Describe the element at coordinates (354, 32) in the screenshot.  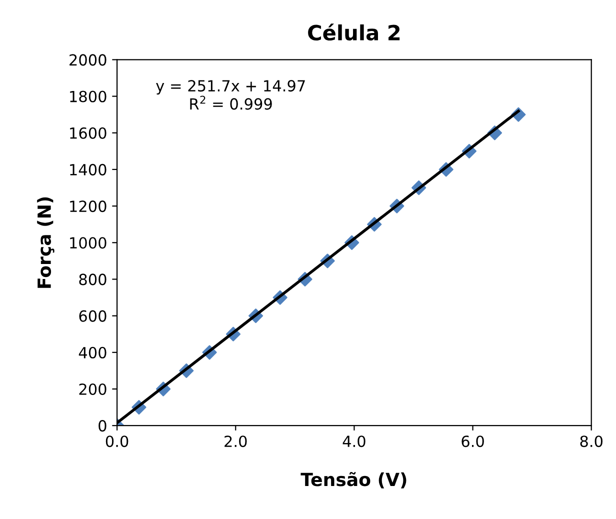
I see `chart-title: Célula 2` at that location.